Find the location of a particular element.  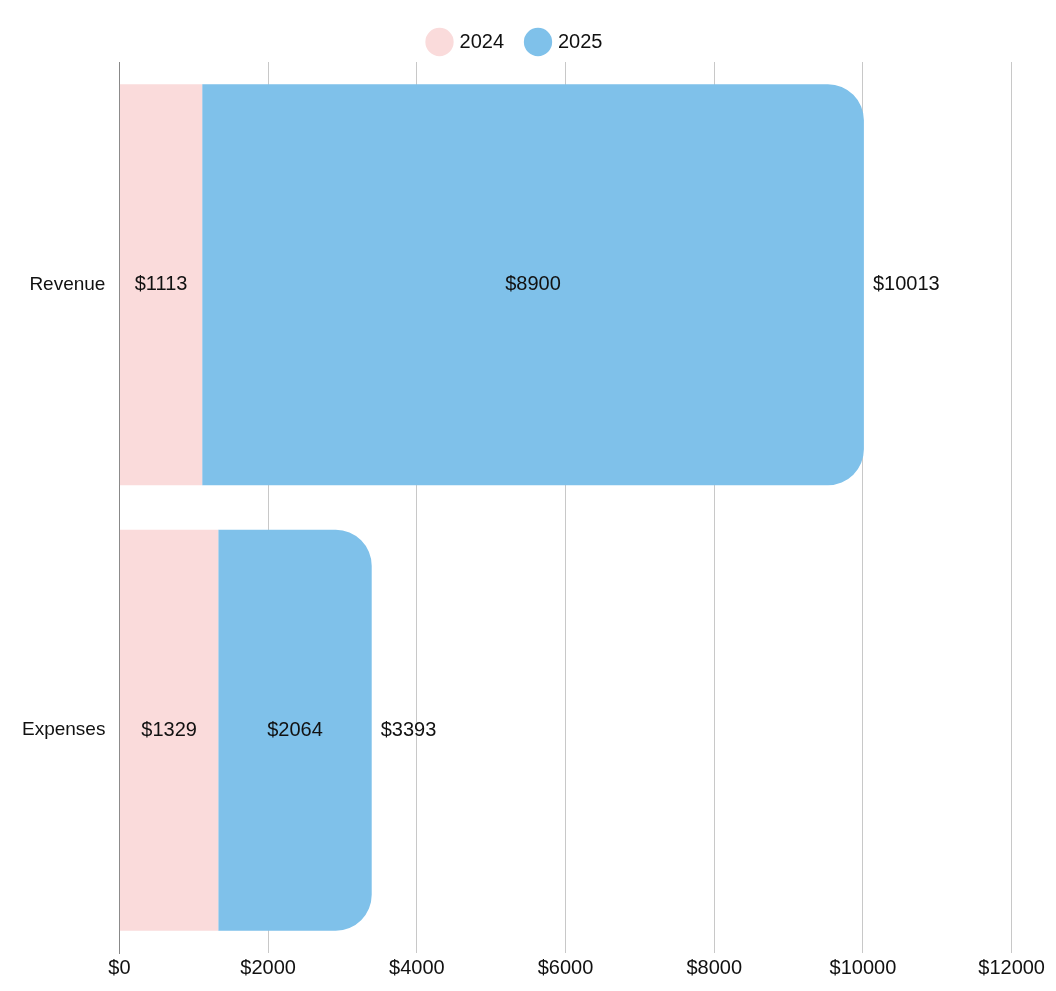

y-tick-label: Expenses is located at coordinates (63, 729).